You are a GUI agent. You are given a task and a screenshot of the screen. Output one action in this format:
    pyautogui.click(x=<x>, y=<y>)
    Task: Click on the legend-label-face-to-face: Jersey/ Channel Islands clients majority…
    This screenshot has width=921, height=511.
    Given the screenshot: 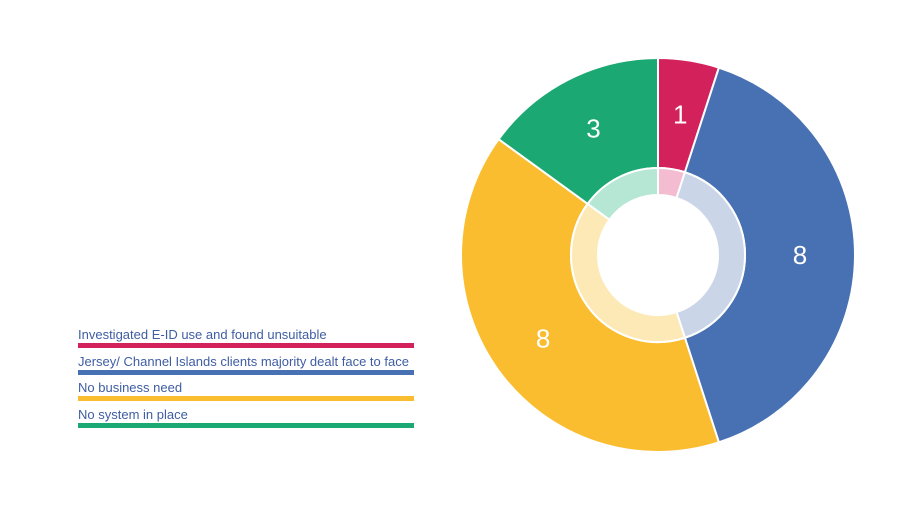 What is the action you would take?
    pyautogui.click(x=243, y=361)
    